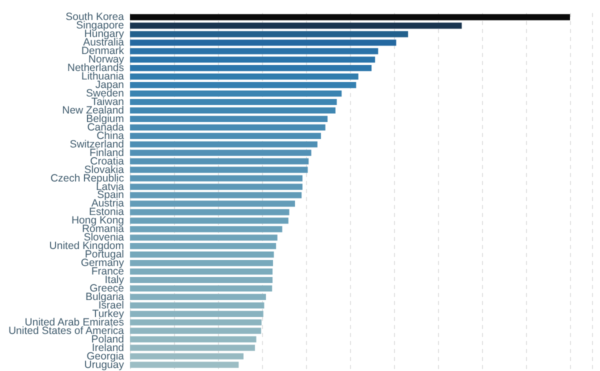 Image resolution: width=600 pixels, height=371 pixels. I want to click on y-tick-label: Turkey, so click(108, 314).